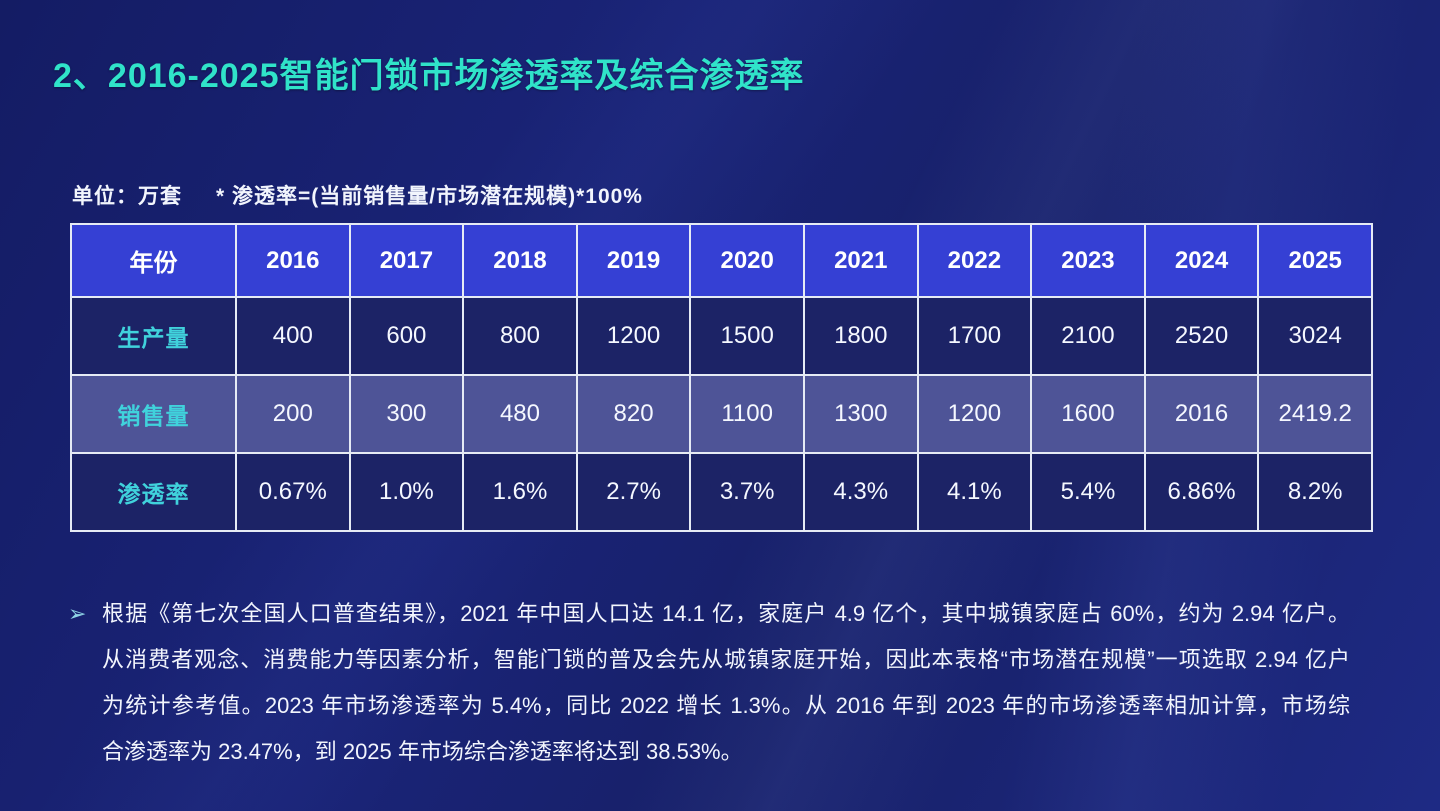 The image size is (1440, 811). Describe the element at coordinates (406, 336) in the screenshot. I see `cell-production-2017: 600` at that location.